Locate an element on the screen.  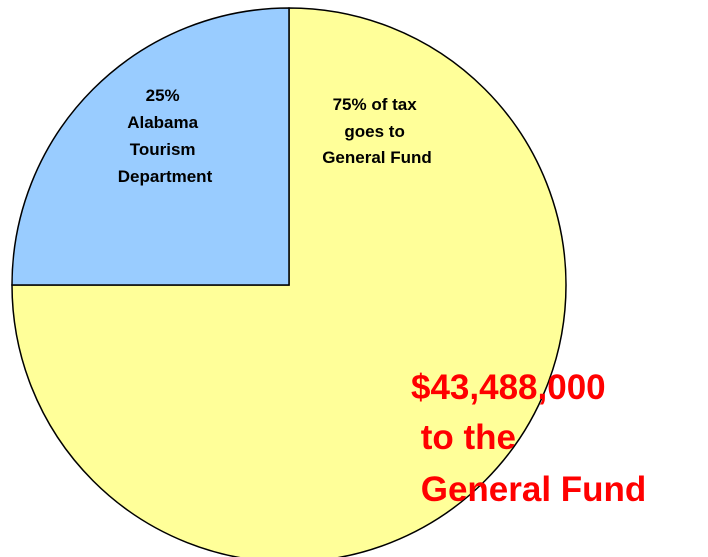
slice-label-general-fund: 75% of tax goes to General Fund is located at coordinates (377, 131).